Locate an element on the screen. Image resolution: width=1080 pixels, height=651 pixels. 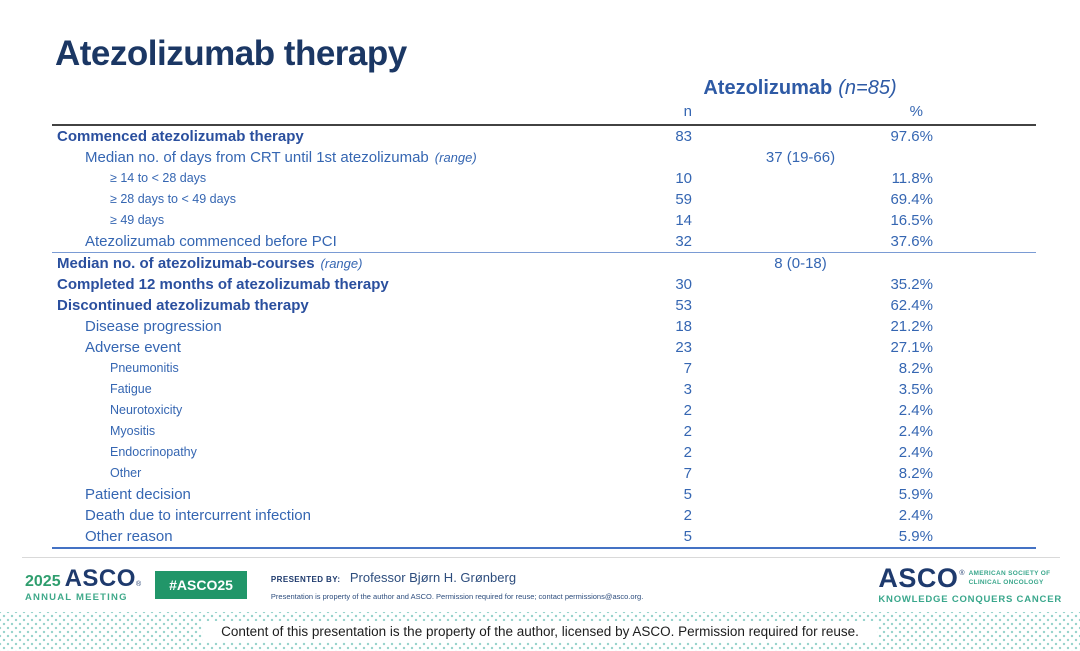
group-header: Atezolizumab (n=85) is located at coordinates (800, 89).